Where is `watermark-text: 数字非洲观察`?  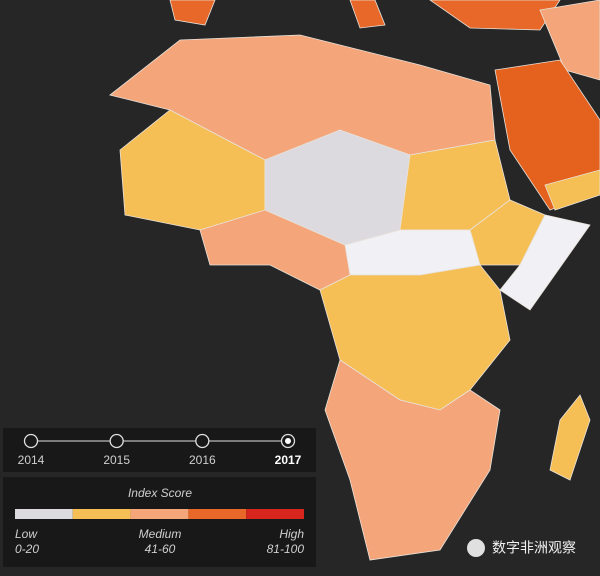
watermark-text: 数字非洲观察 is located at coordinates (534, 548).